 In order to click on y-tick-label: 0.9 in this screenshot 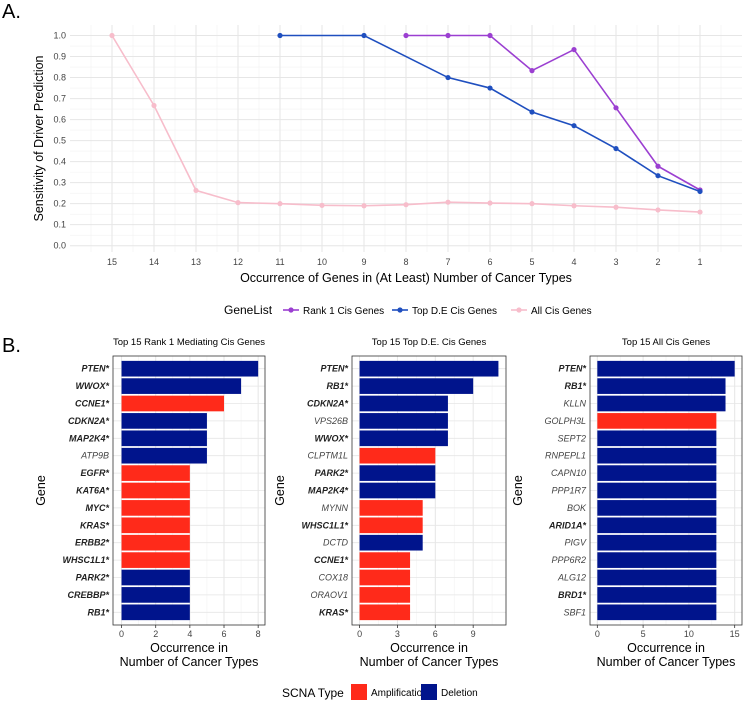, I will do `click(59, 57)`.